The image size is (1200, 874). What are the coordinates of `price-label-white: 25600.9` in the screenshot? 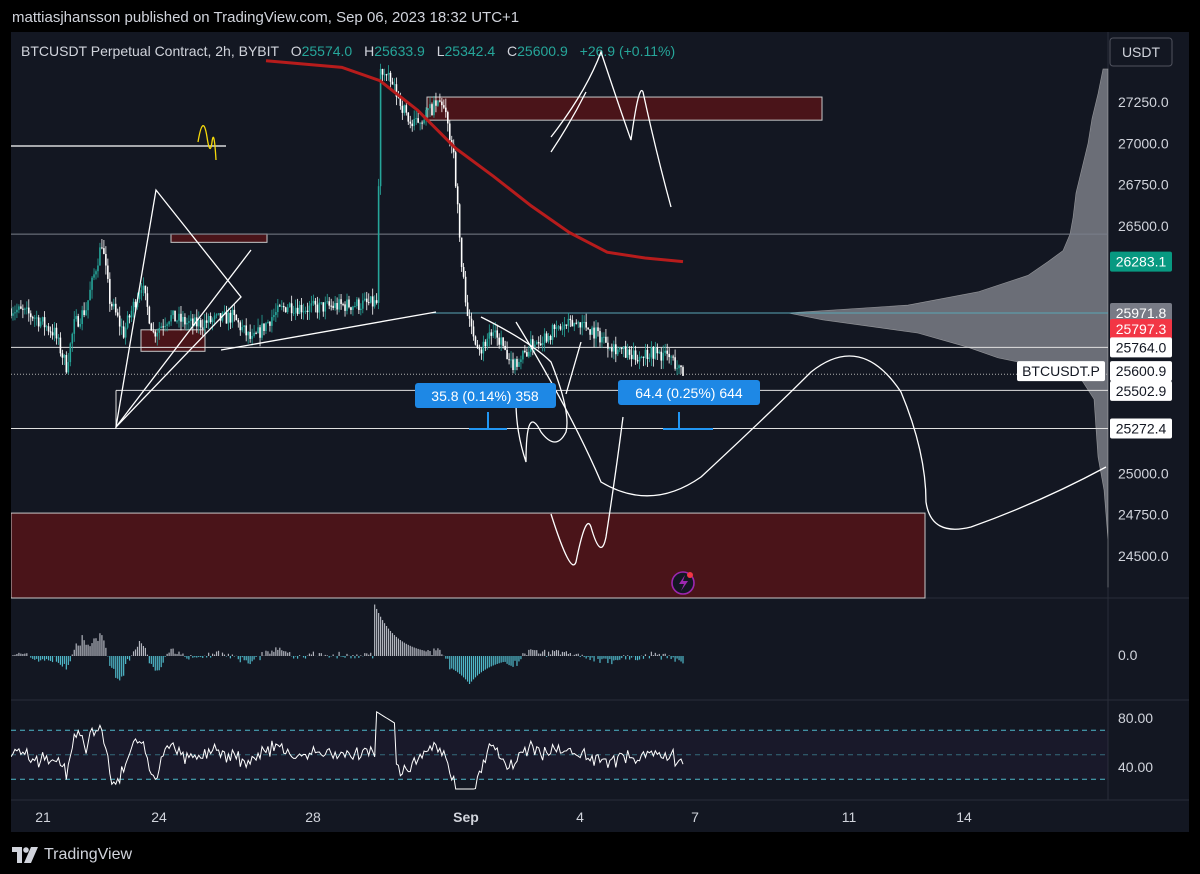 It's located at (1141, 371).